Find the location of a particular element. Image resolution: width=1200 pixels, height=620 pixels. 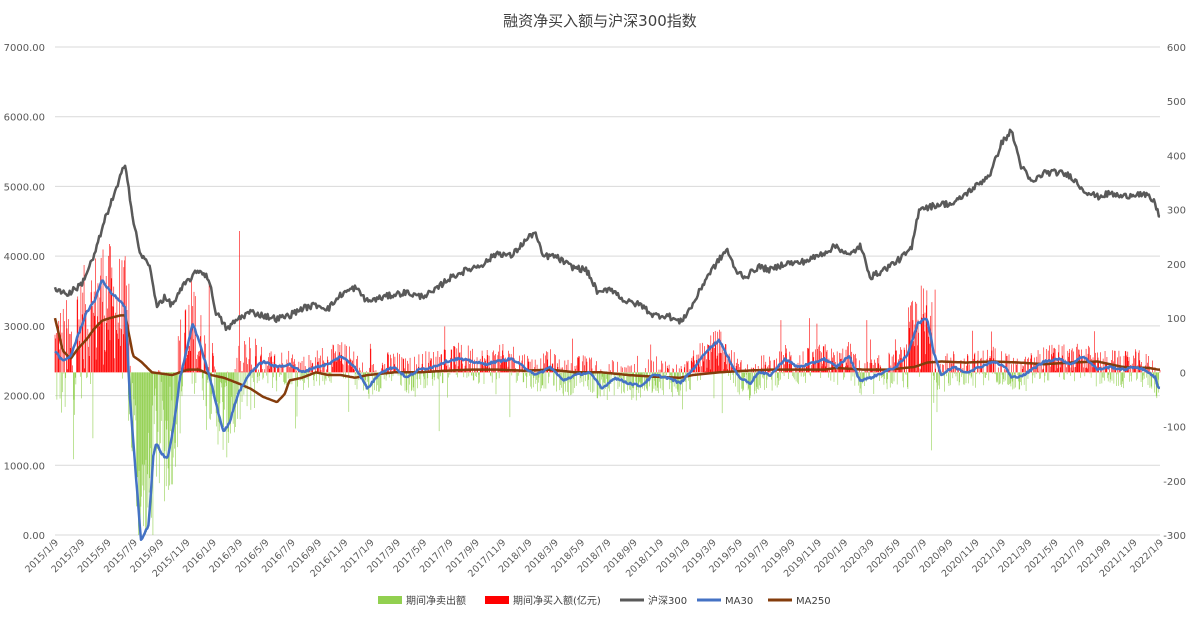

right-tick-label: 100 is located at coordinates (1176, 319).